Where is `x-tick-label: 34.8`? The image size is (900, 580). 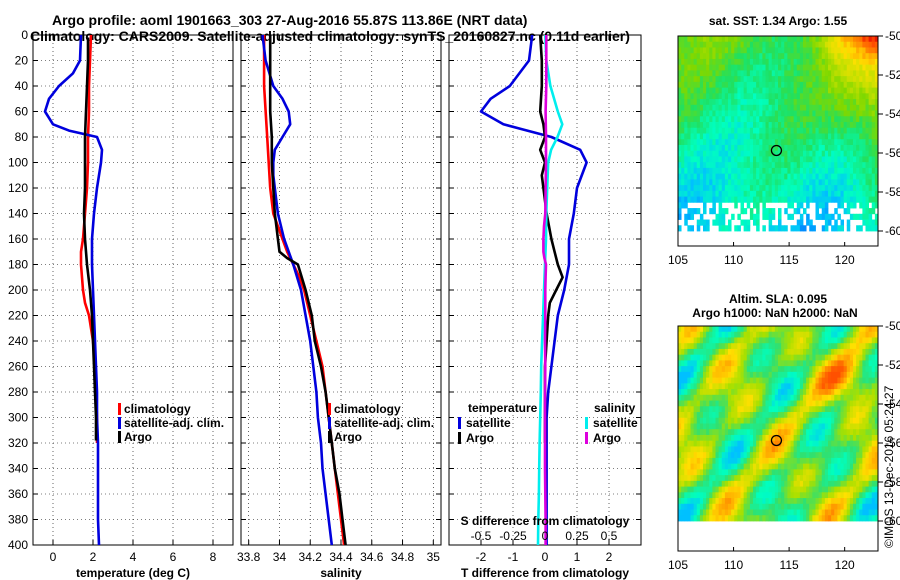
x-tick-label: 34.8 is located at coordinates (403, 557).